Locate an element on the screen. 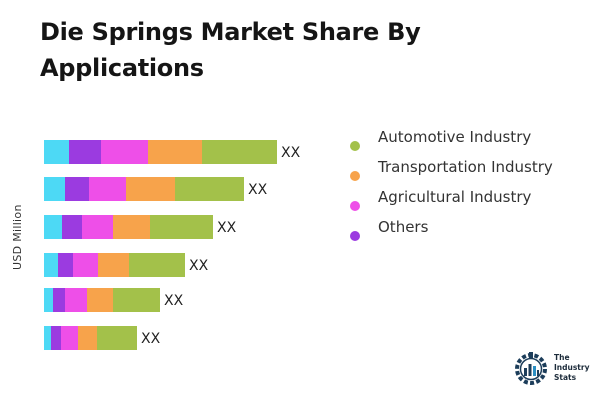 The width and height of the screenshot is (600, 400). data-label-row6: XX is located at coordinates (151, 339).